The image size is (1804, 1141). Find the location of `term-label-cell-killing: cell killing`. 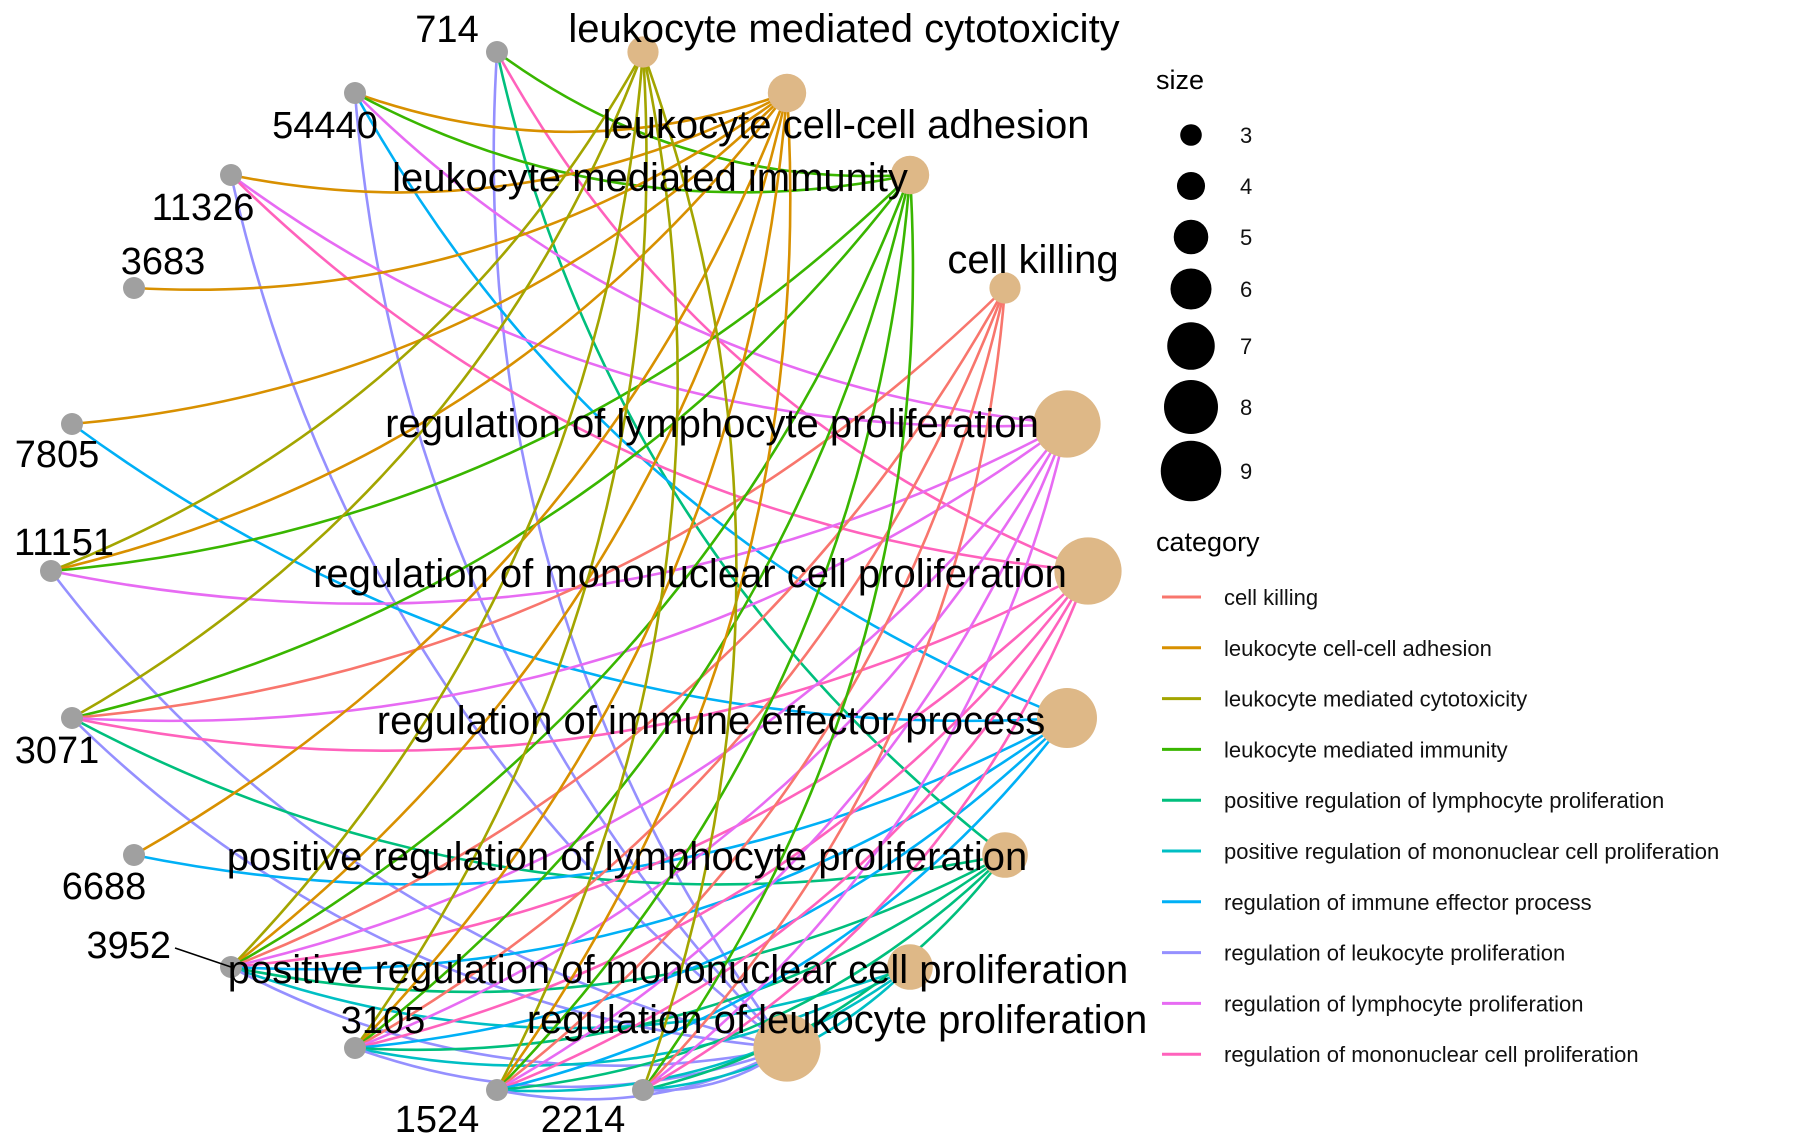

term-label-cell-killing: cell killing is located at coordinates (1032, 260).